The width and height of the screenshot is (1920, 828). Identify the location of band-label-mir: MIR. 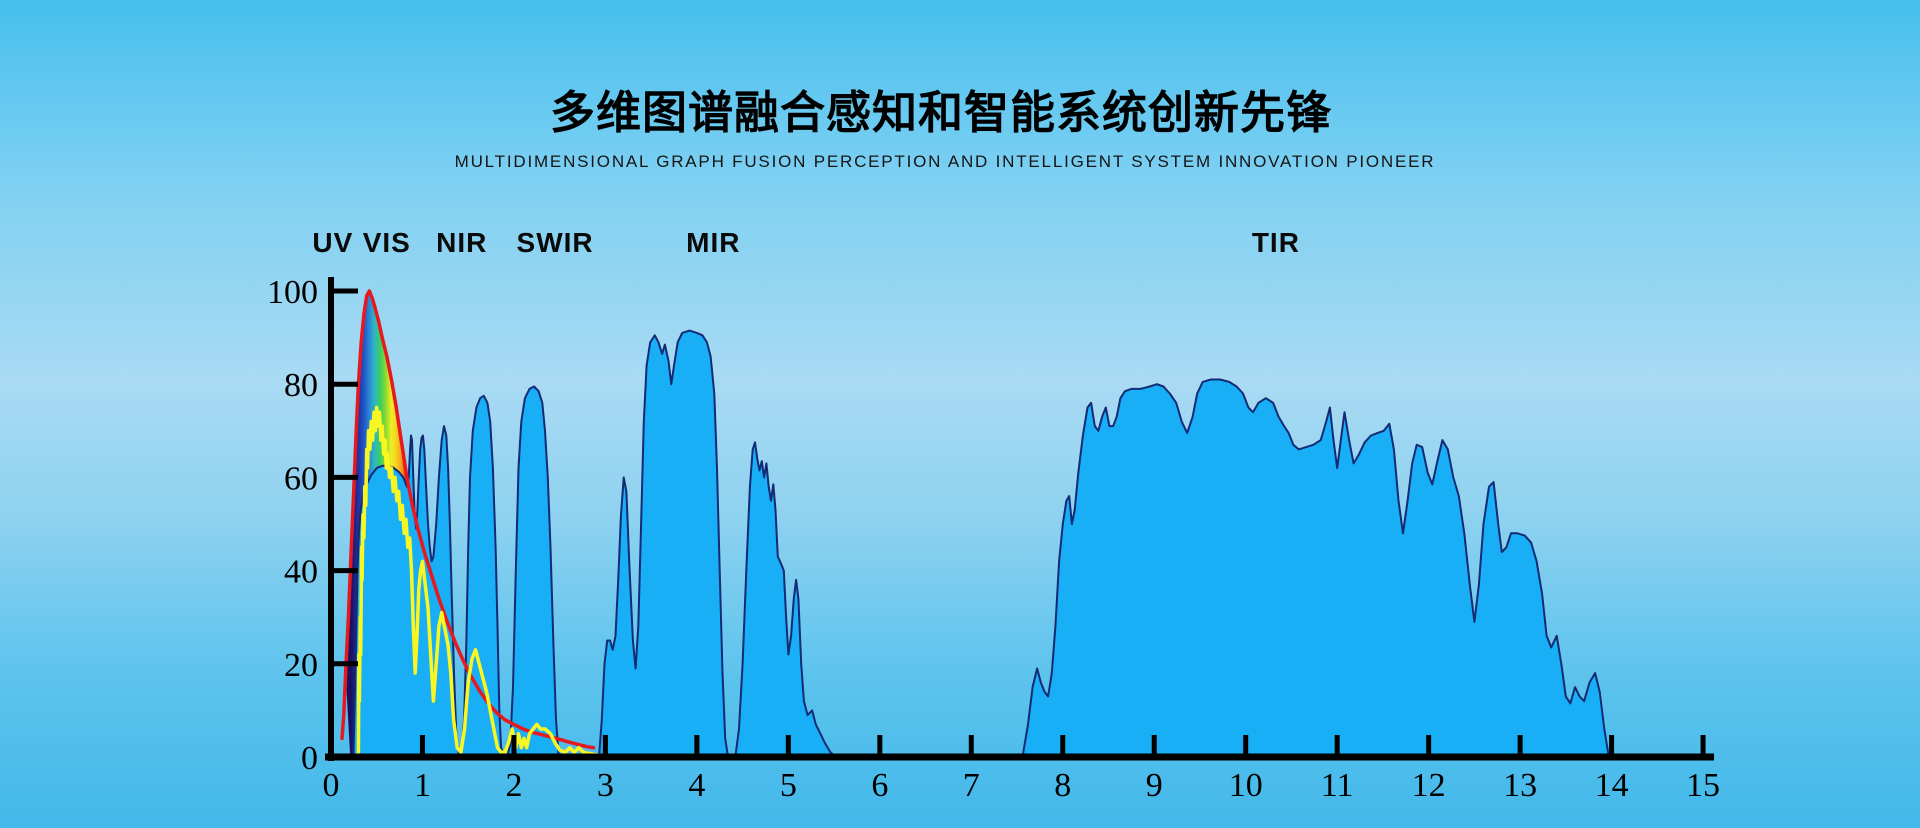
(713, 242).